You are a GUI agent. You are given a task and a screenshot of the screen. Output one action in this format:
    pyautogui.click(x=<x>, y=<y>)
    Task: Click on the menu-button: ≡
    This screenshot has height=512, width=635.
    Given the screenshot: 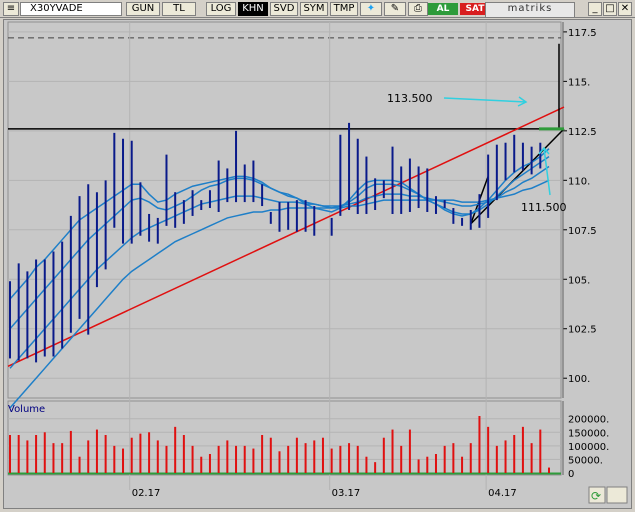 What is the action you would take?
    pyautogui.click(x=11, y=9)
    